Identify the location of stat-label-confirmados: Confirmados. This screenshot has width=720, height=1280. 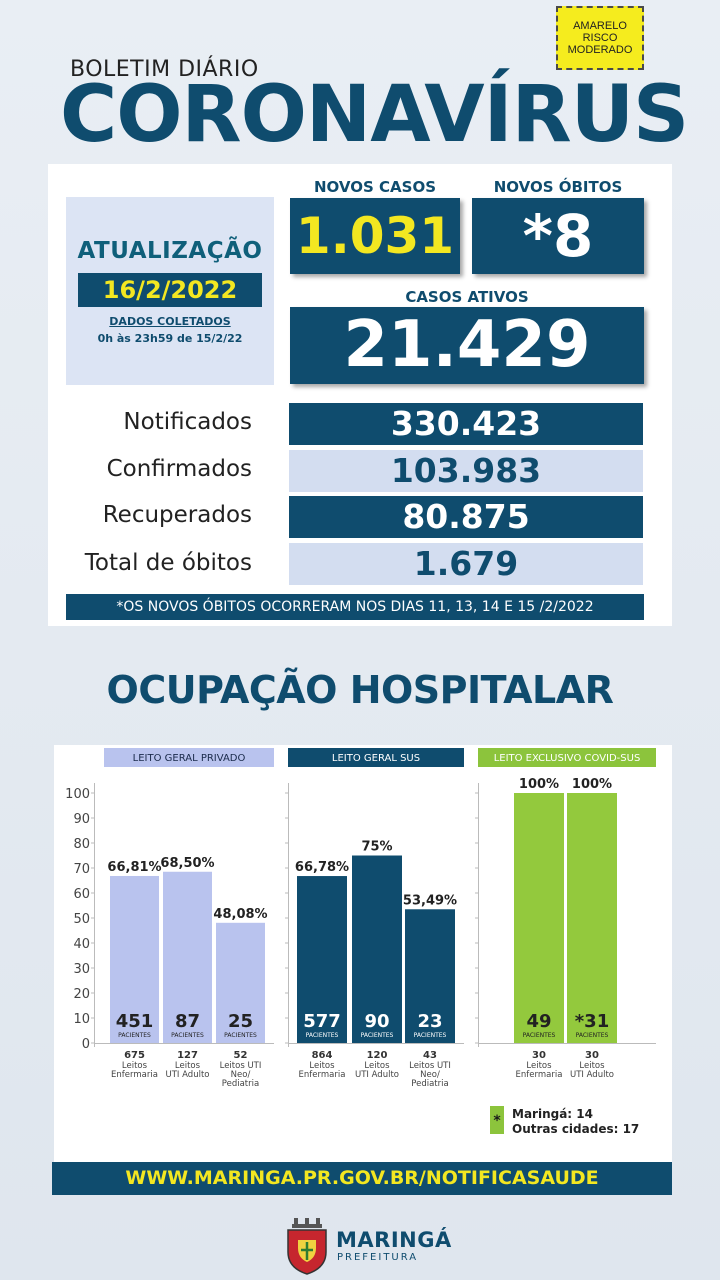
(179, 469).